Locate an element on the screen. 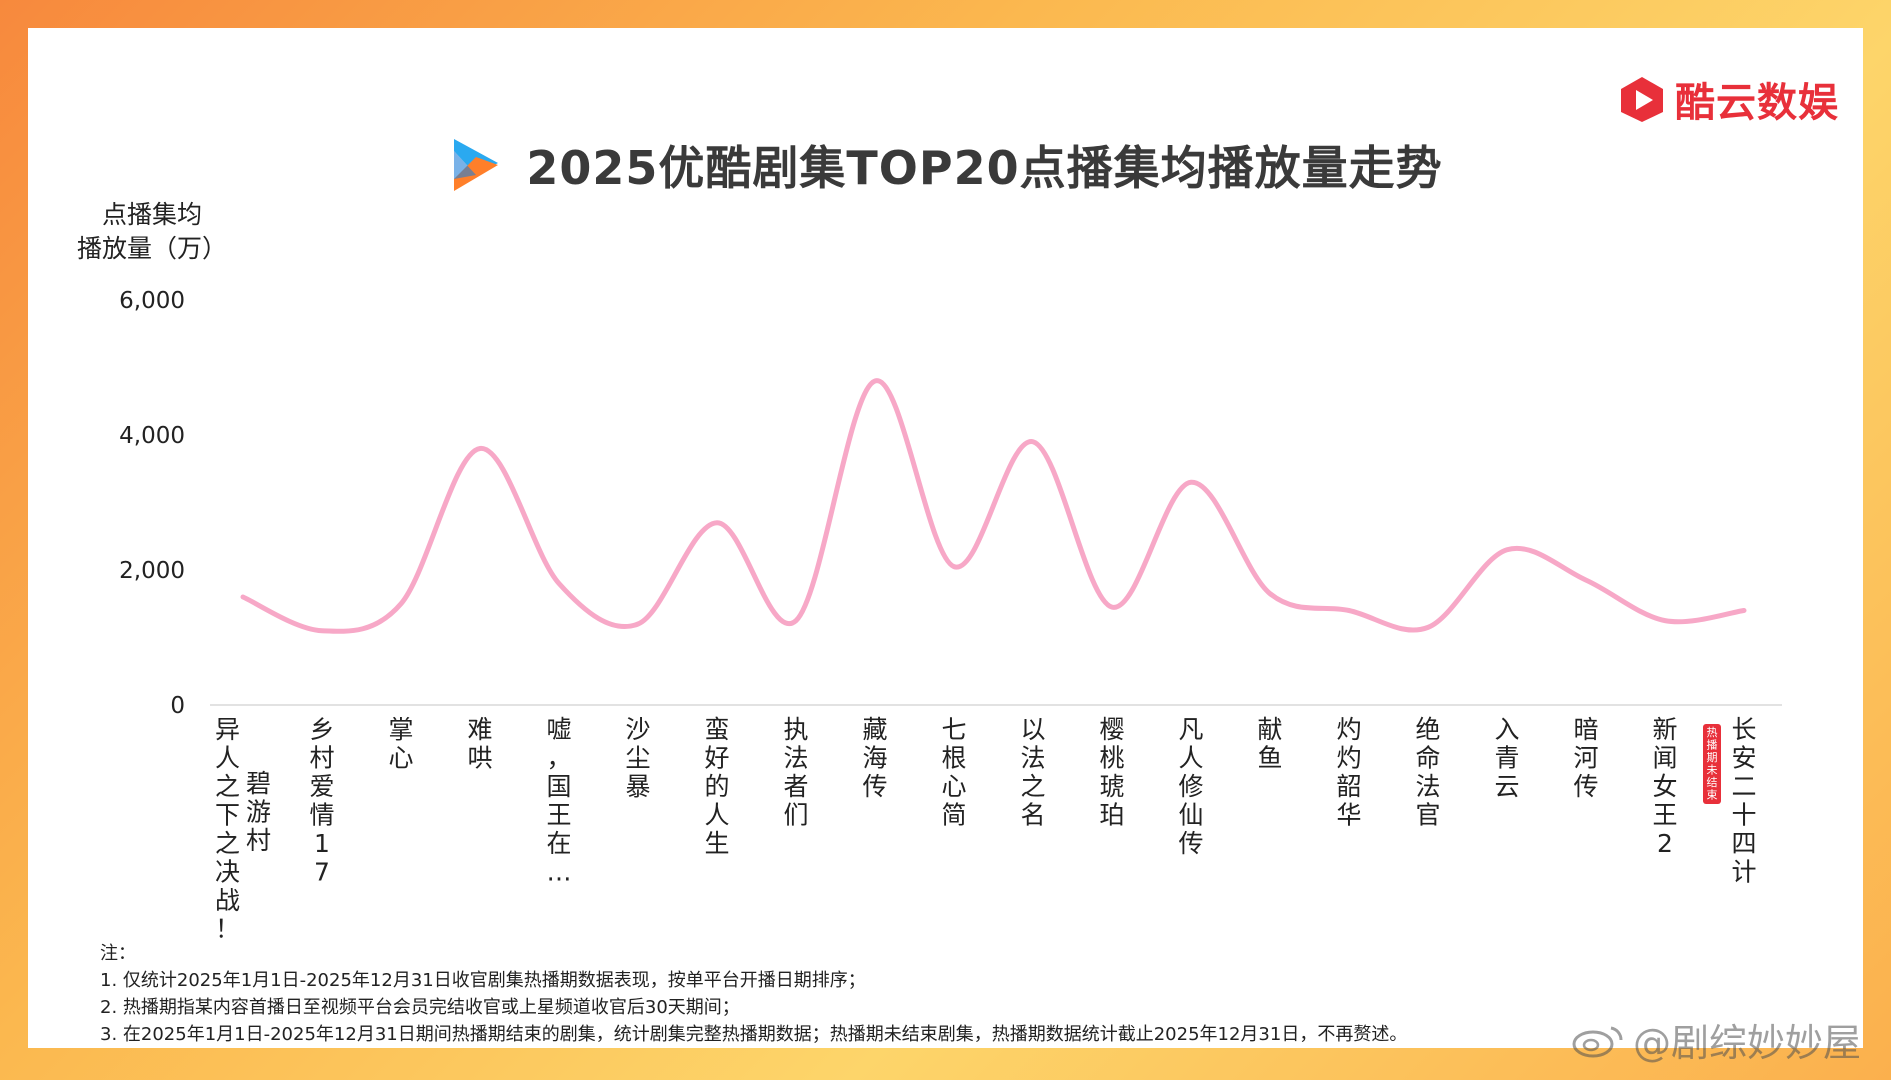  y-tick-label: 6,000 is located at coordinates (152, 301).